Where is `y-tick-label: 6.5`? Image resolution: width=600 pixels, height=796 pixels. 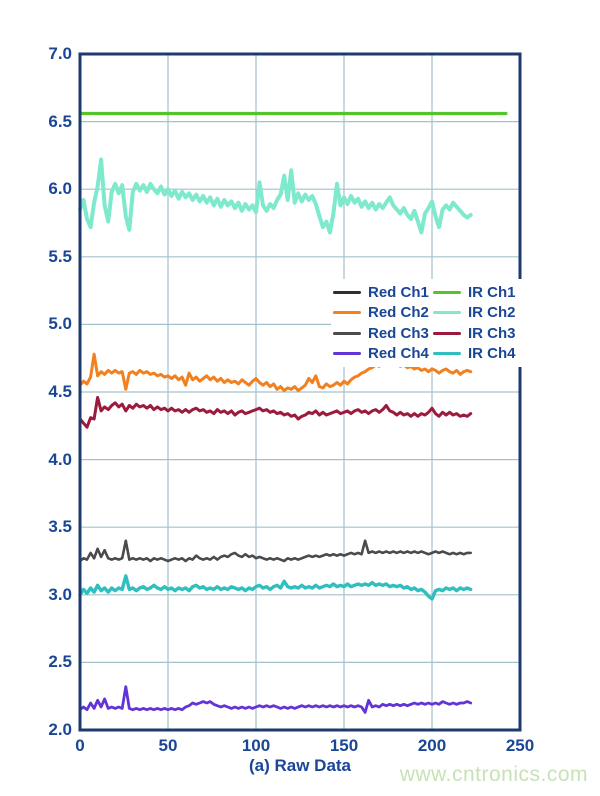
y-tick-label: 6.5 is located at coordinates (60, 121).